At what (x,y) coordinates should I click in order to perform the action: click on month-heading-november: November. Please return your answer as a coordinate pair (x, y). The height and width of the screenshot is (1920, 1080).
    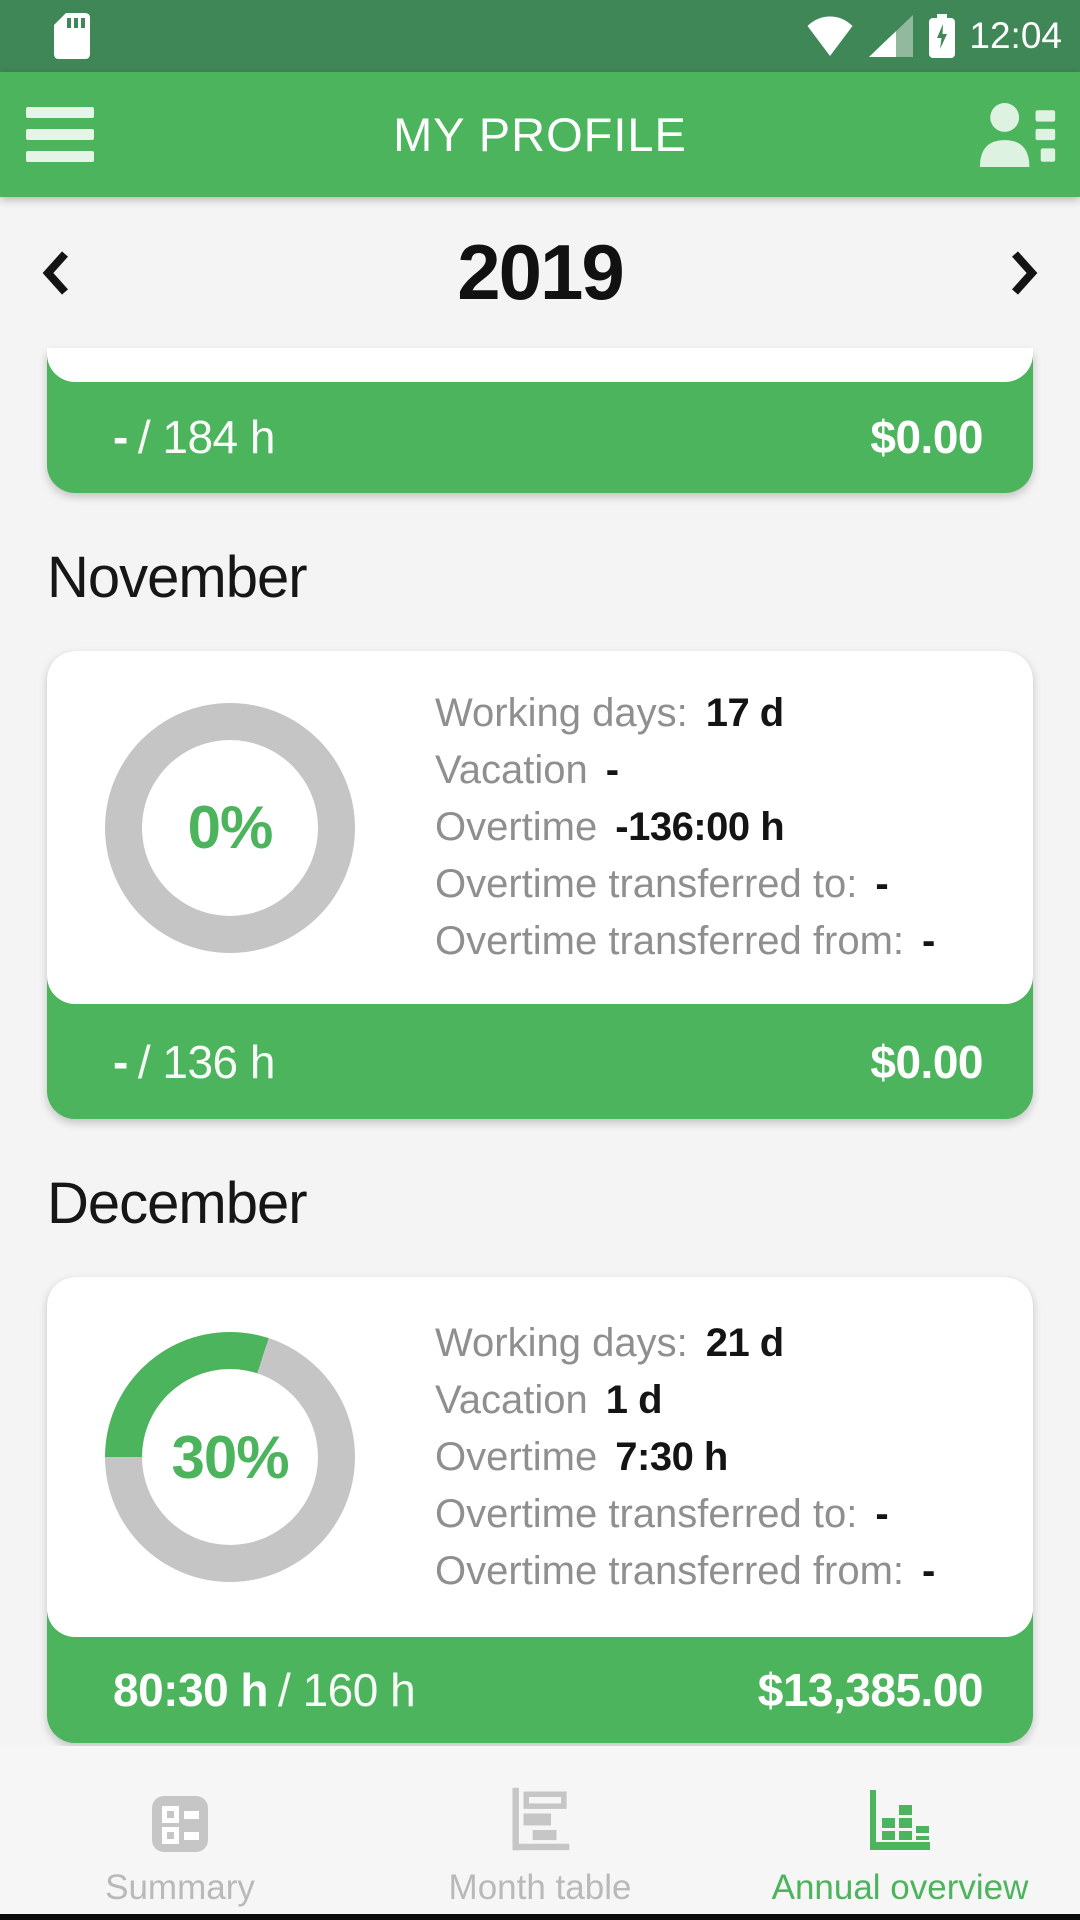
    Looking at the image, I should click on (177, 577).